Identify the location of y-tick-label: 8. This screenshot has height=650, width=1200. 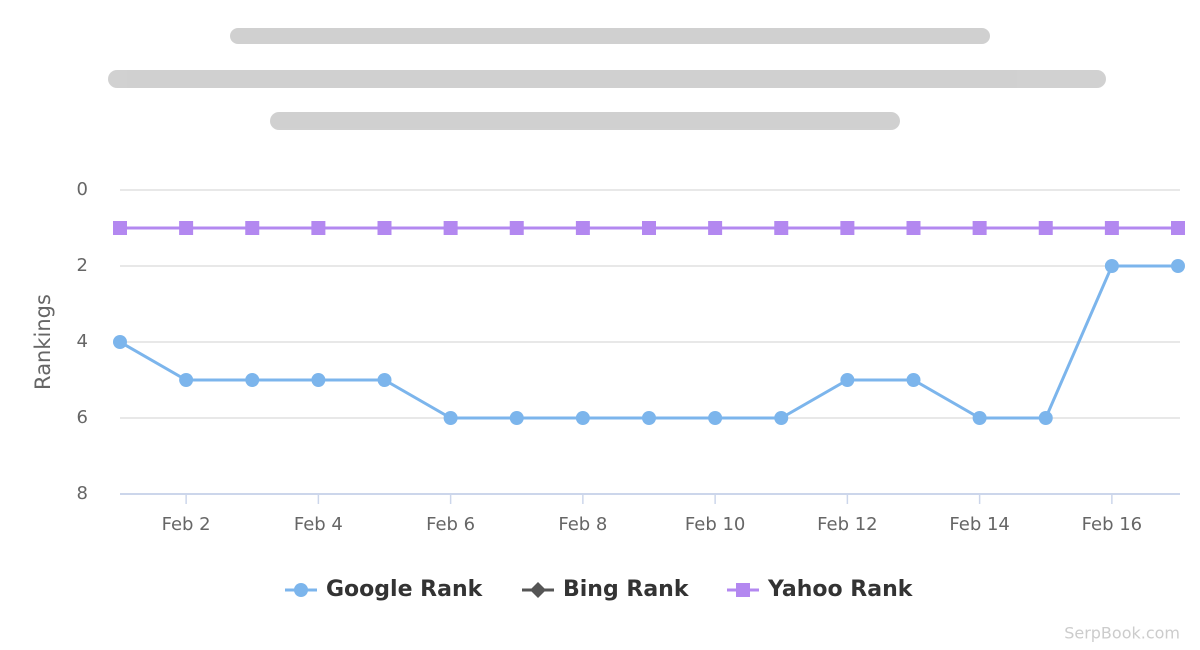
(82, 493).